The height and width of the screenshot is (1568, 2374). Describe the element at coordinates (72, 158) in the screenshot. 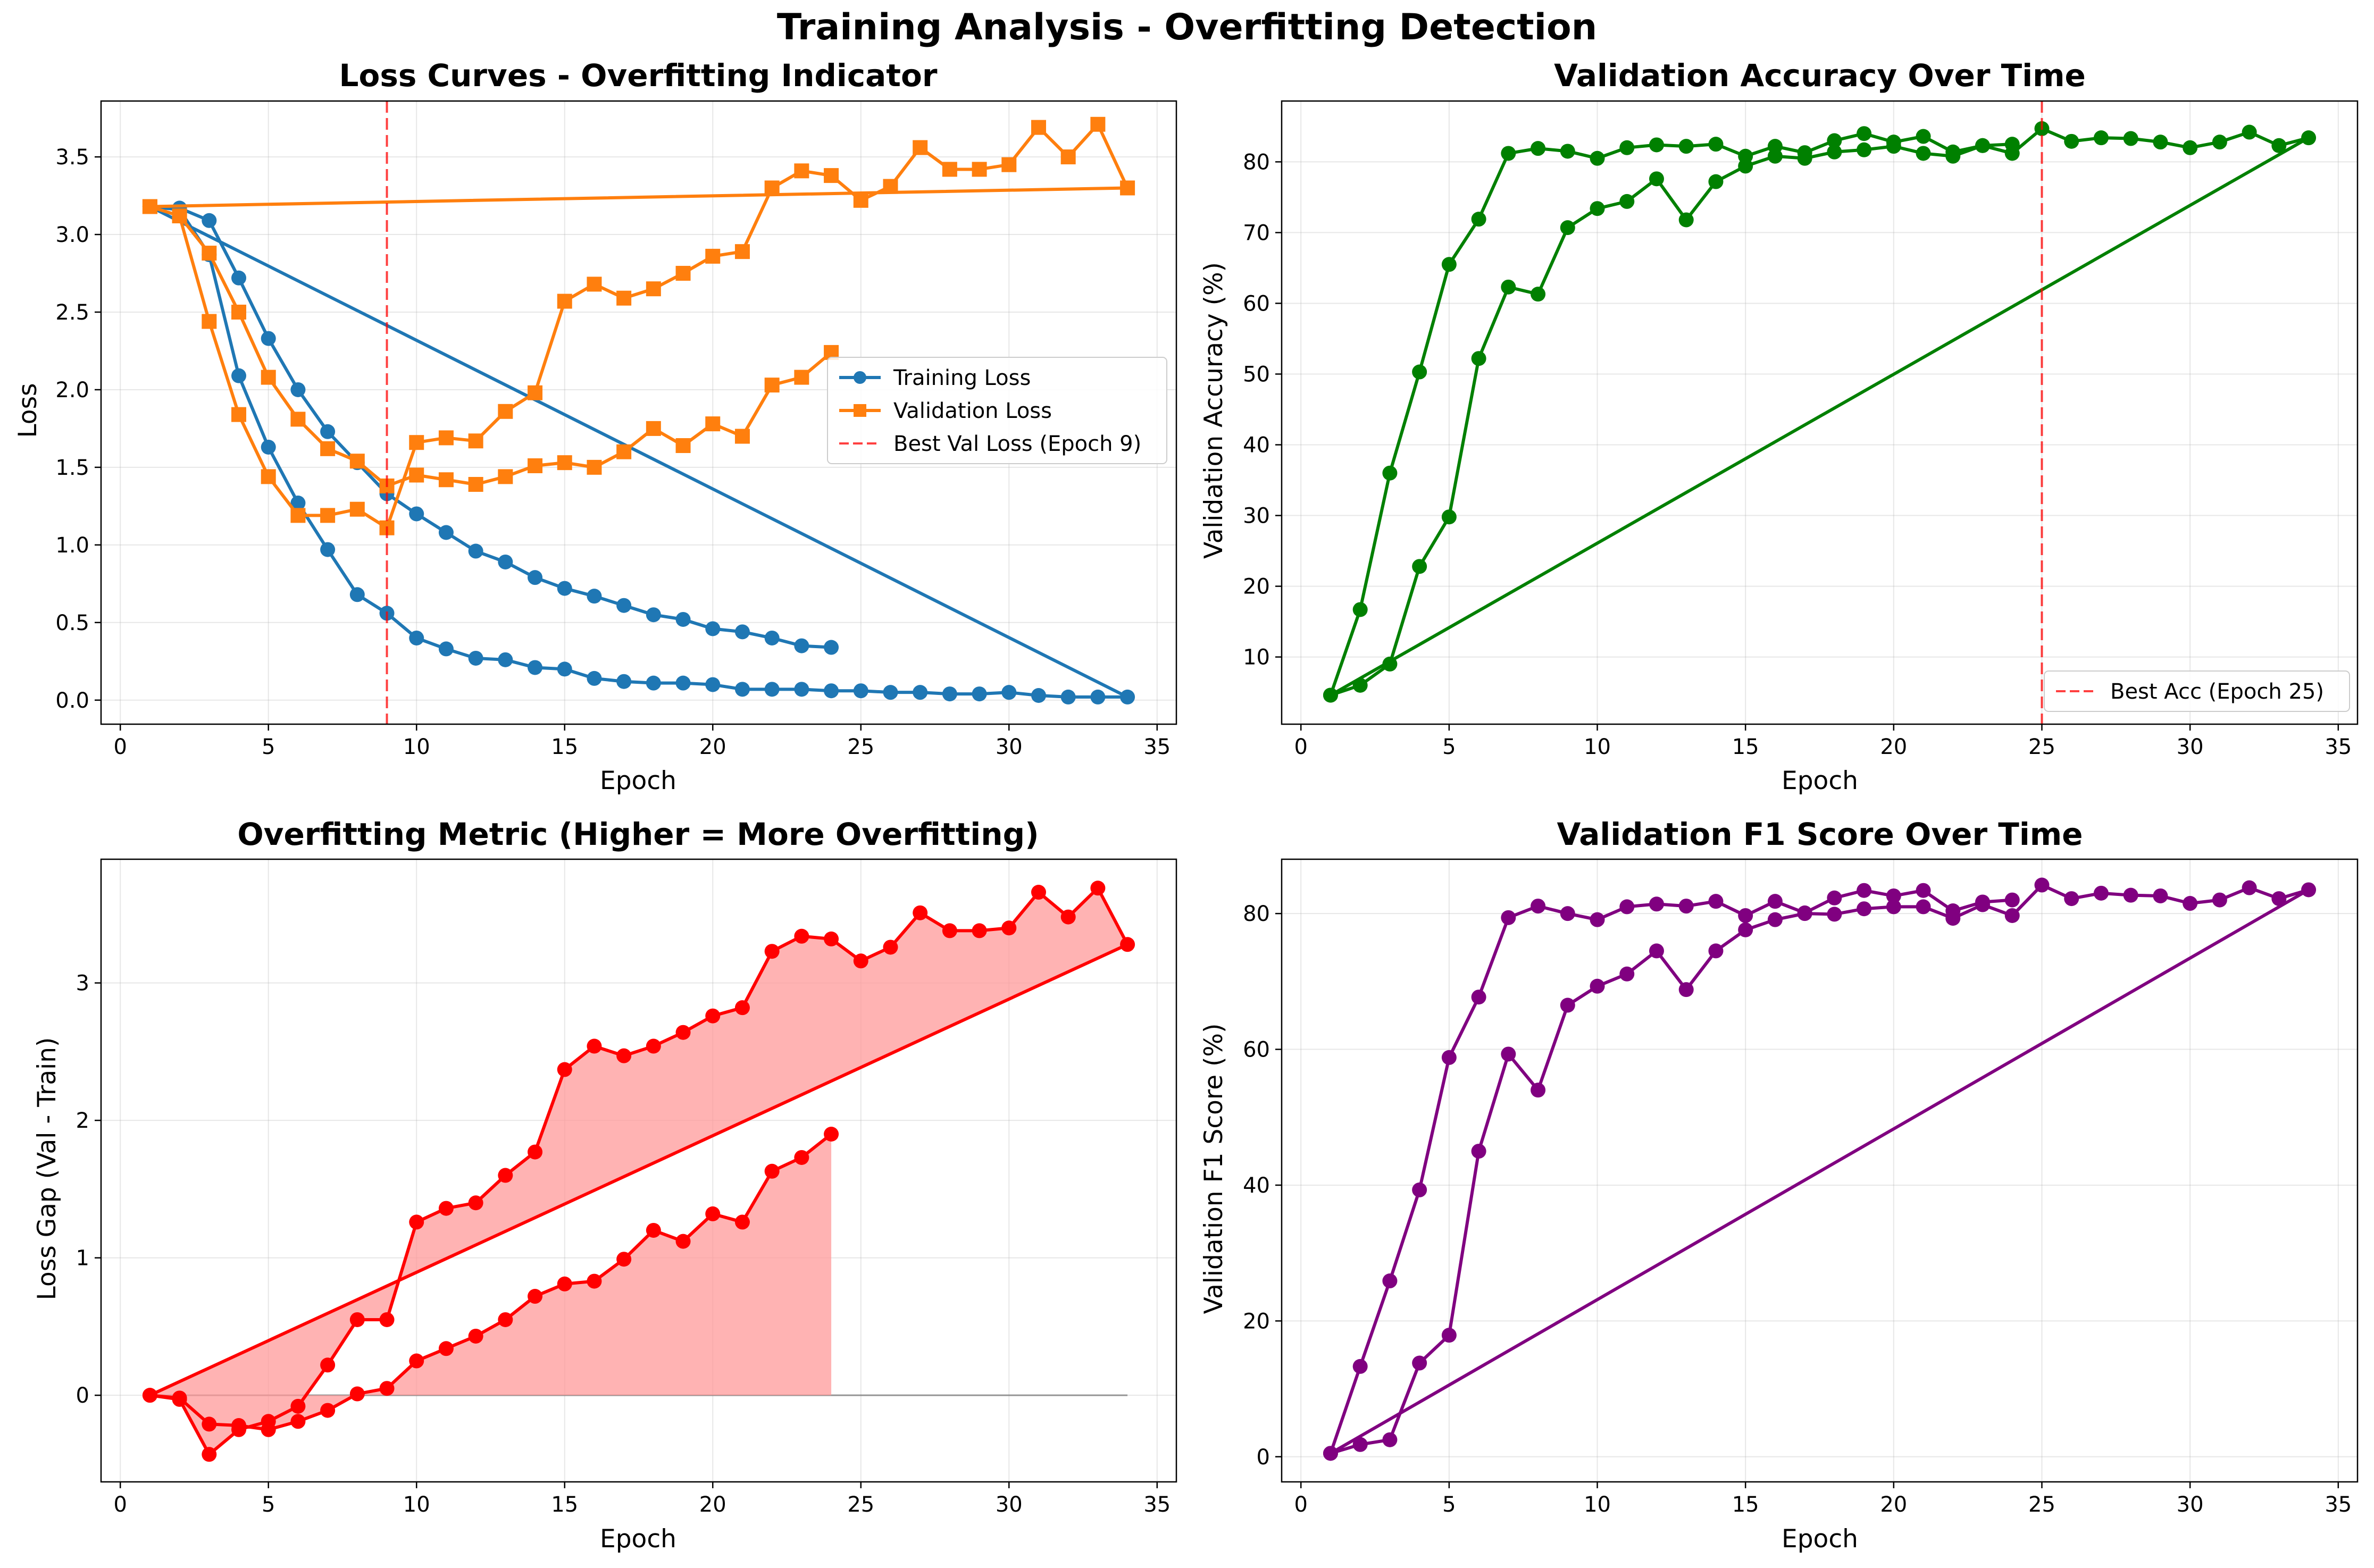

I see `y-tick-label: 3.5` at that location.